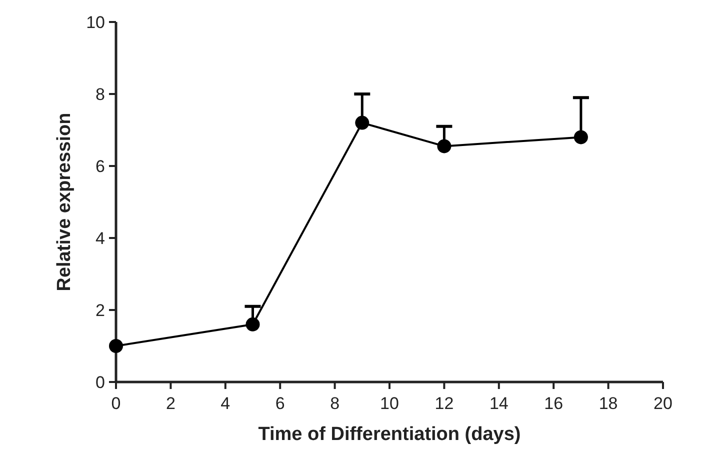  I want to click on x-tick-label: 14, so click(498, 403).